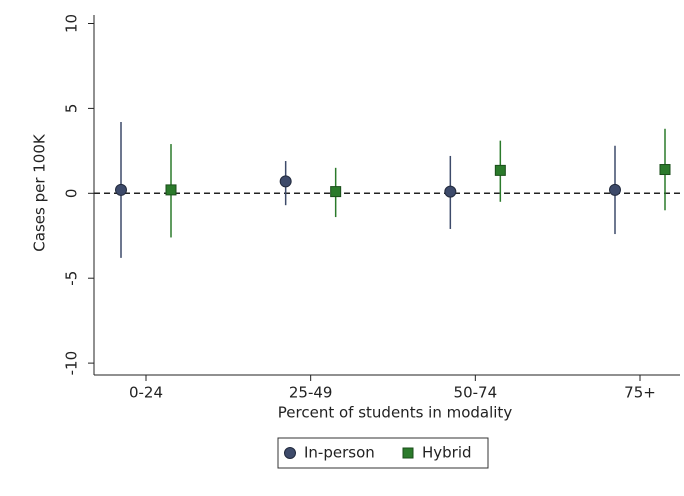 The height and width of the screenshot is (496, 684). What do you see at coordinates (476, 393) in the screenshot?
I see `x-tick-label: 50-74` at bounding box center [476, 393].